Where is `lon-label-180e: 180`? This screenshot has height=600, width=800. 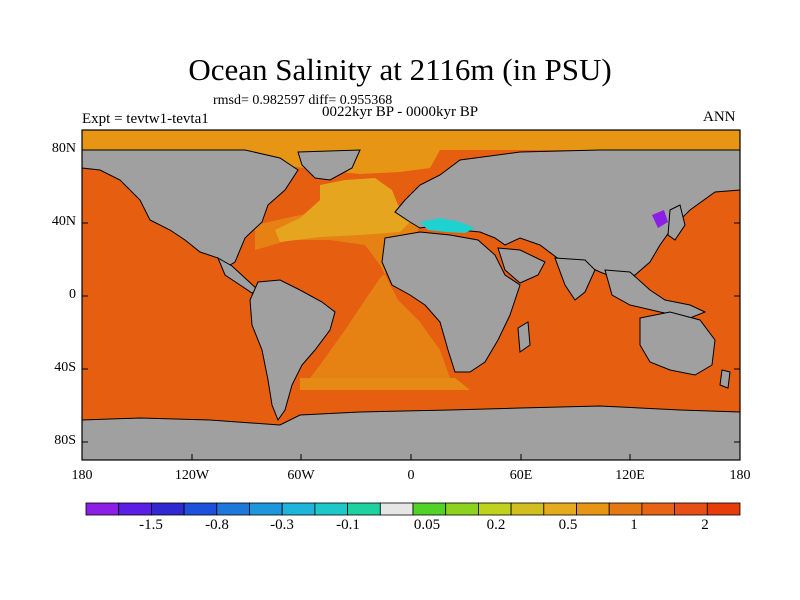 lon-label-180e: 180 is located at coordinates (740, 475).